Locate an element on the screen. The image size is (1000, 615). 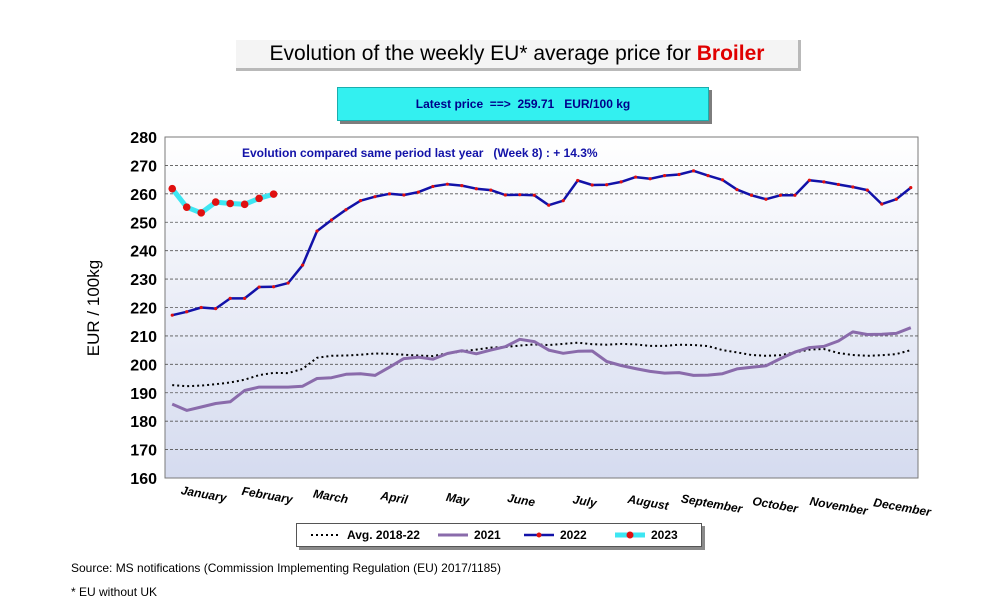
latest-price-unit: EUR/100 kg is located at coordinates (597, 104).